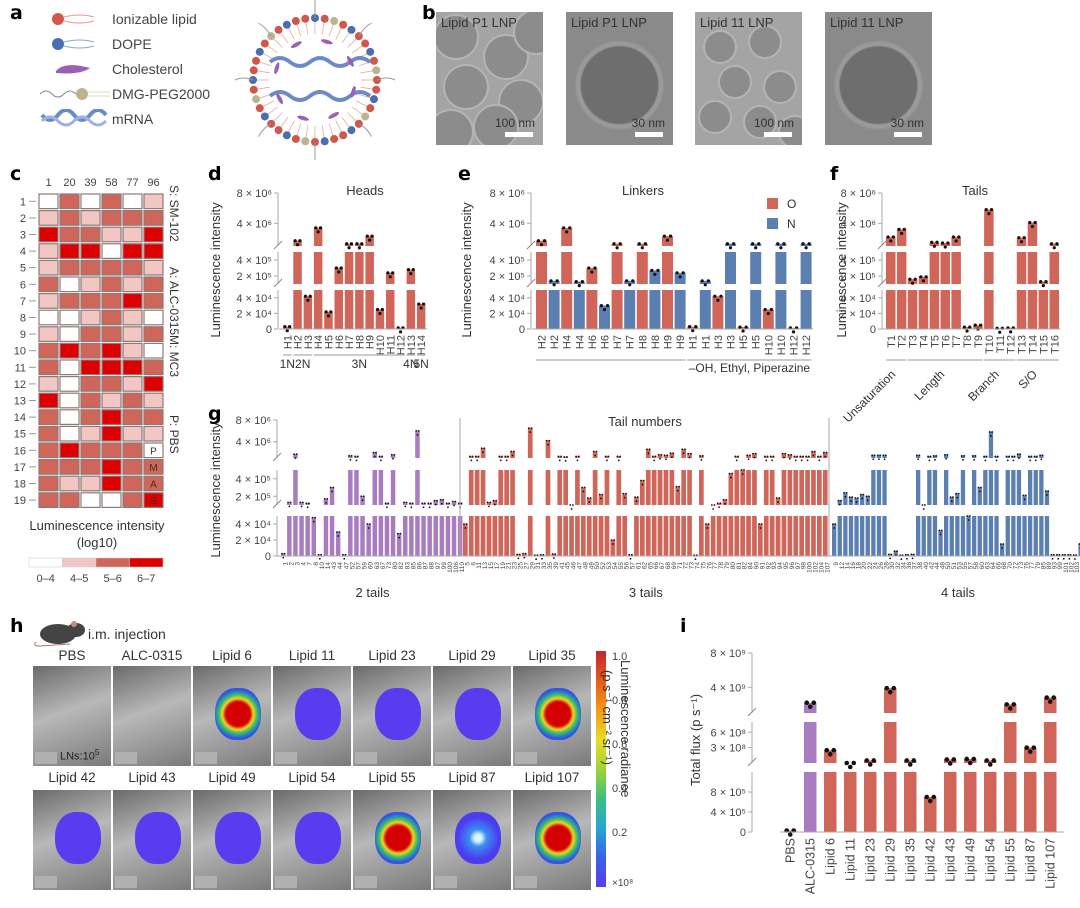  What do you see at coordinates (20, 485) in the screenshot?
I see `heatmap-row-label: 18` at bounding box center [20, 485].